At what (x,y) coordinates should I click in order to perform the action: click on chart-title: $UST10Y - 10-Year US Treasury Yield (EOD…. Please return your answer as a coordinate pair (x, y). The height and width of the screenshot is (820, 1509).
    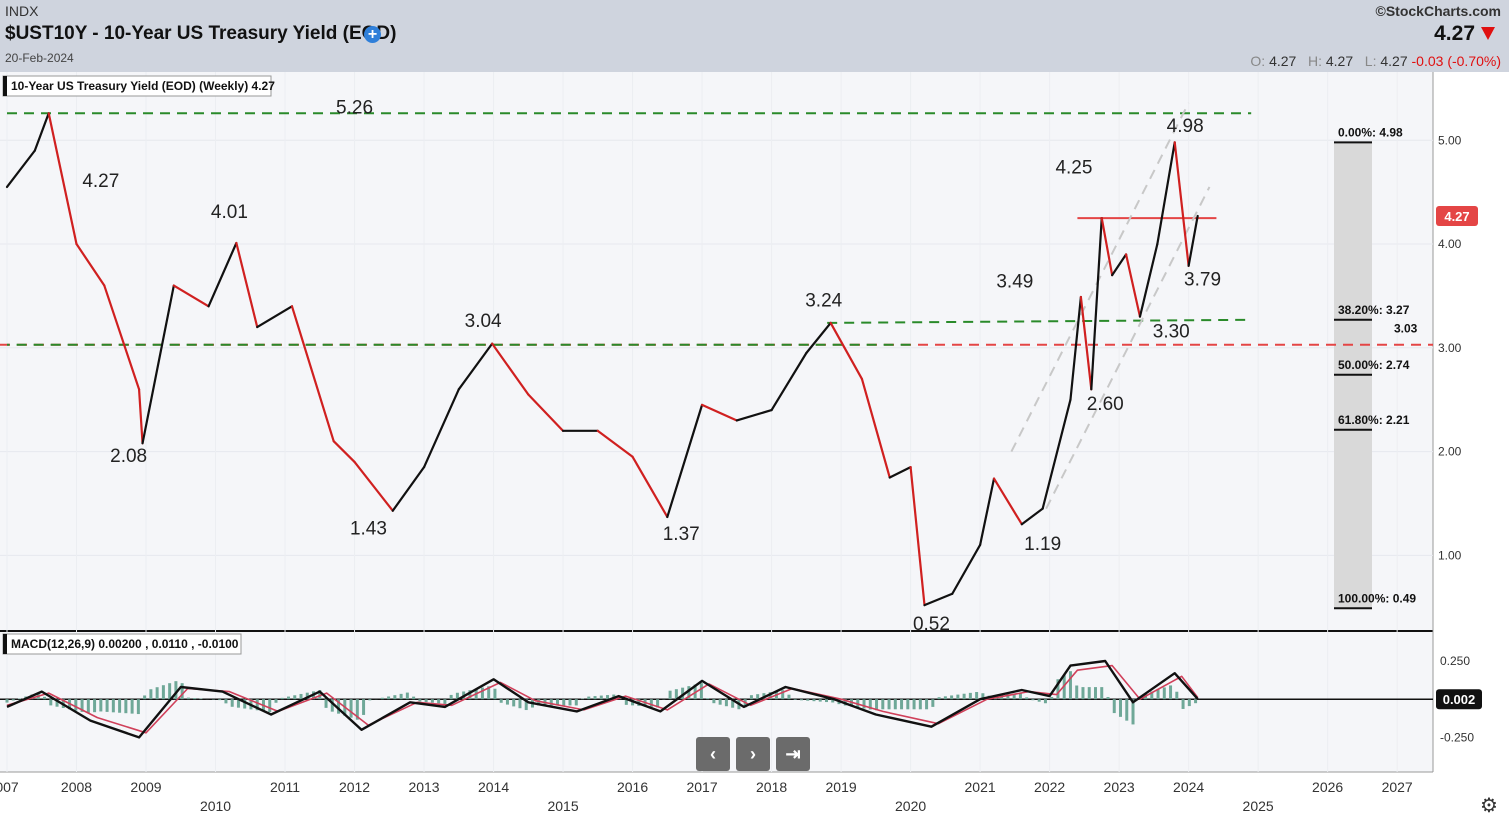
    Looking at the image, I should click on (201, 33).